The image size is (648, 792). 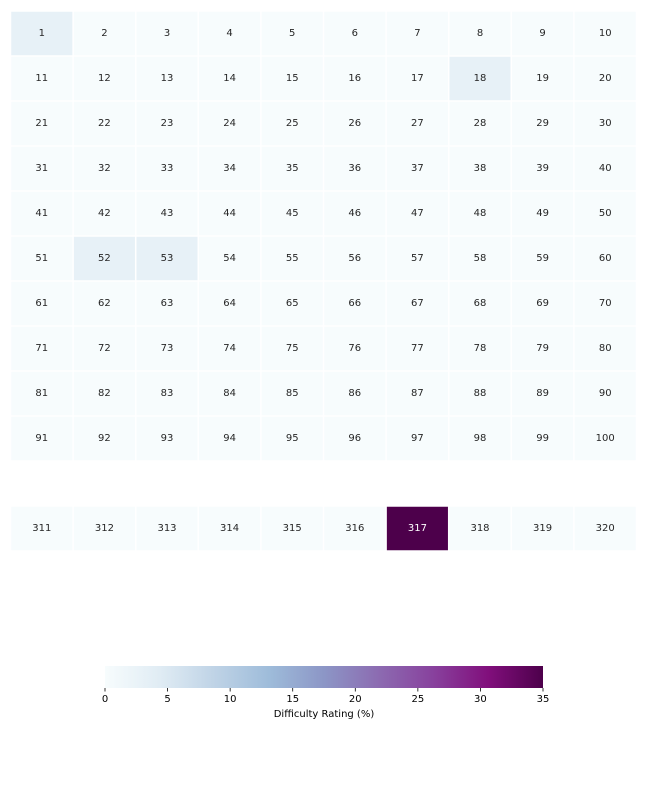 What do you see at coordinates (542, 33) in the screenshot?
I see `cell-label-9: 9` at bounding box center [542, 33].